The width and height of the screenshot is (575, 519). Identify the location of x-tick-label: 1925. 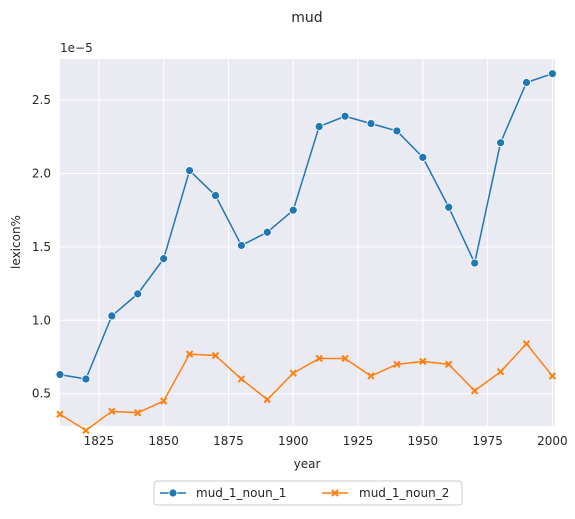
(358, 441).